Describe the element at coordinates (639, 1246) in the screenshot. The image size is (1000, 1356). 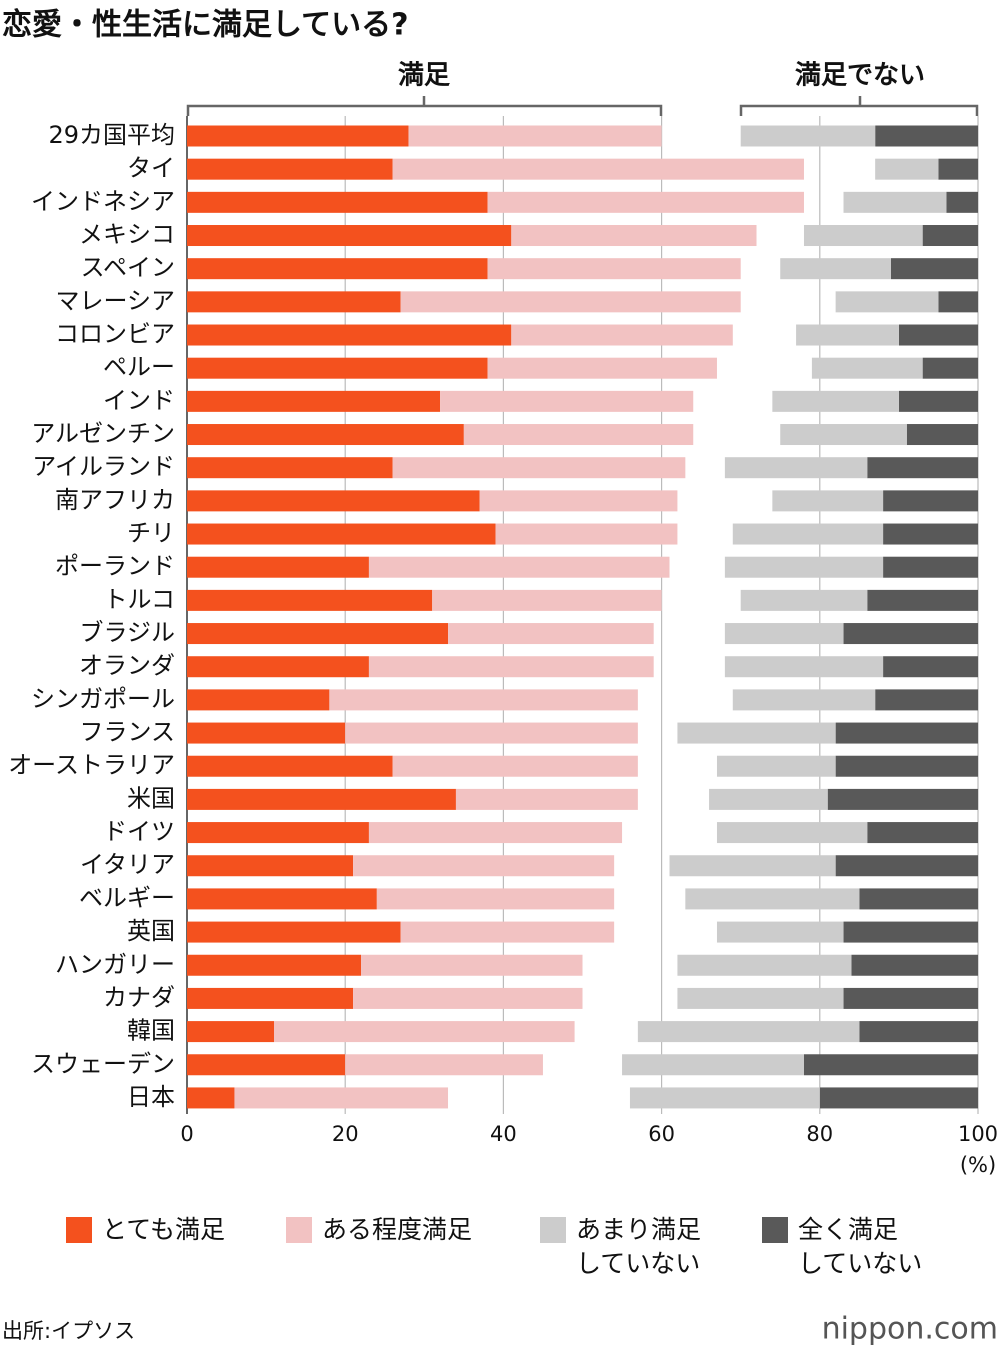
I see `legend-label: あまり満足 していない` at that location.